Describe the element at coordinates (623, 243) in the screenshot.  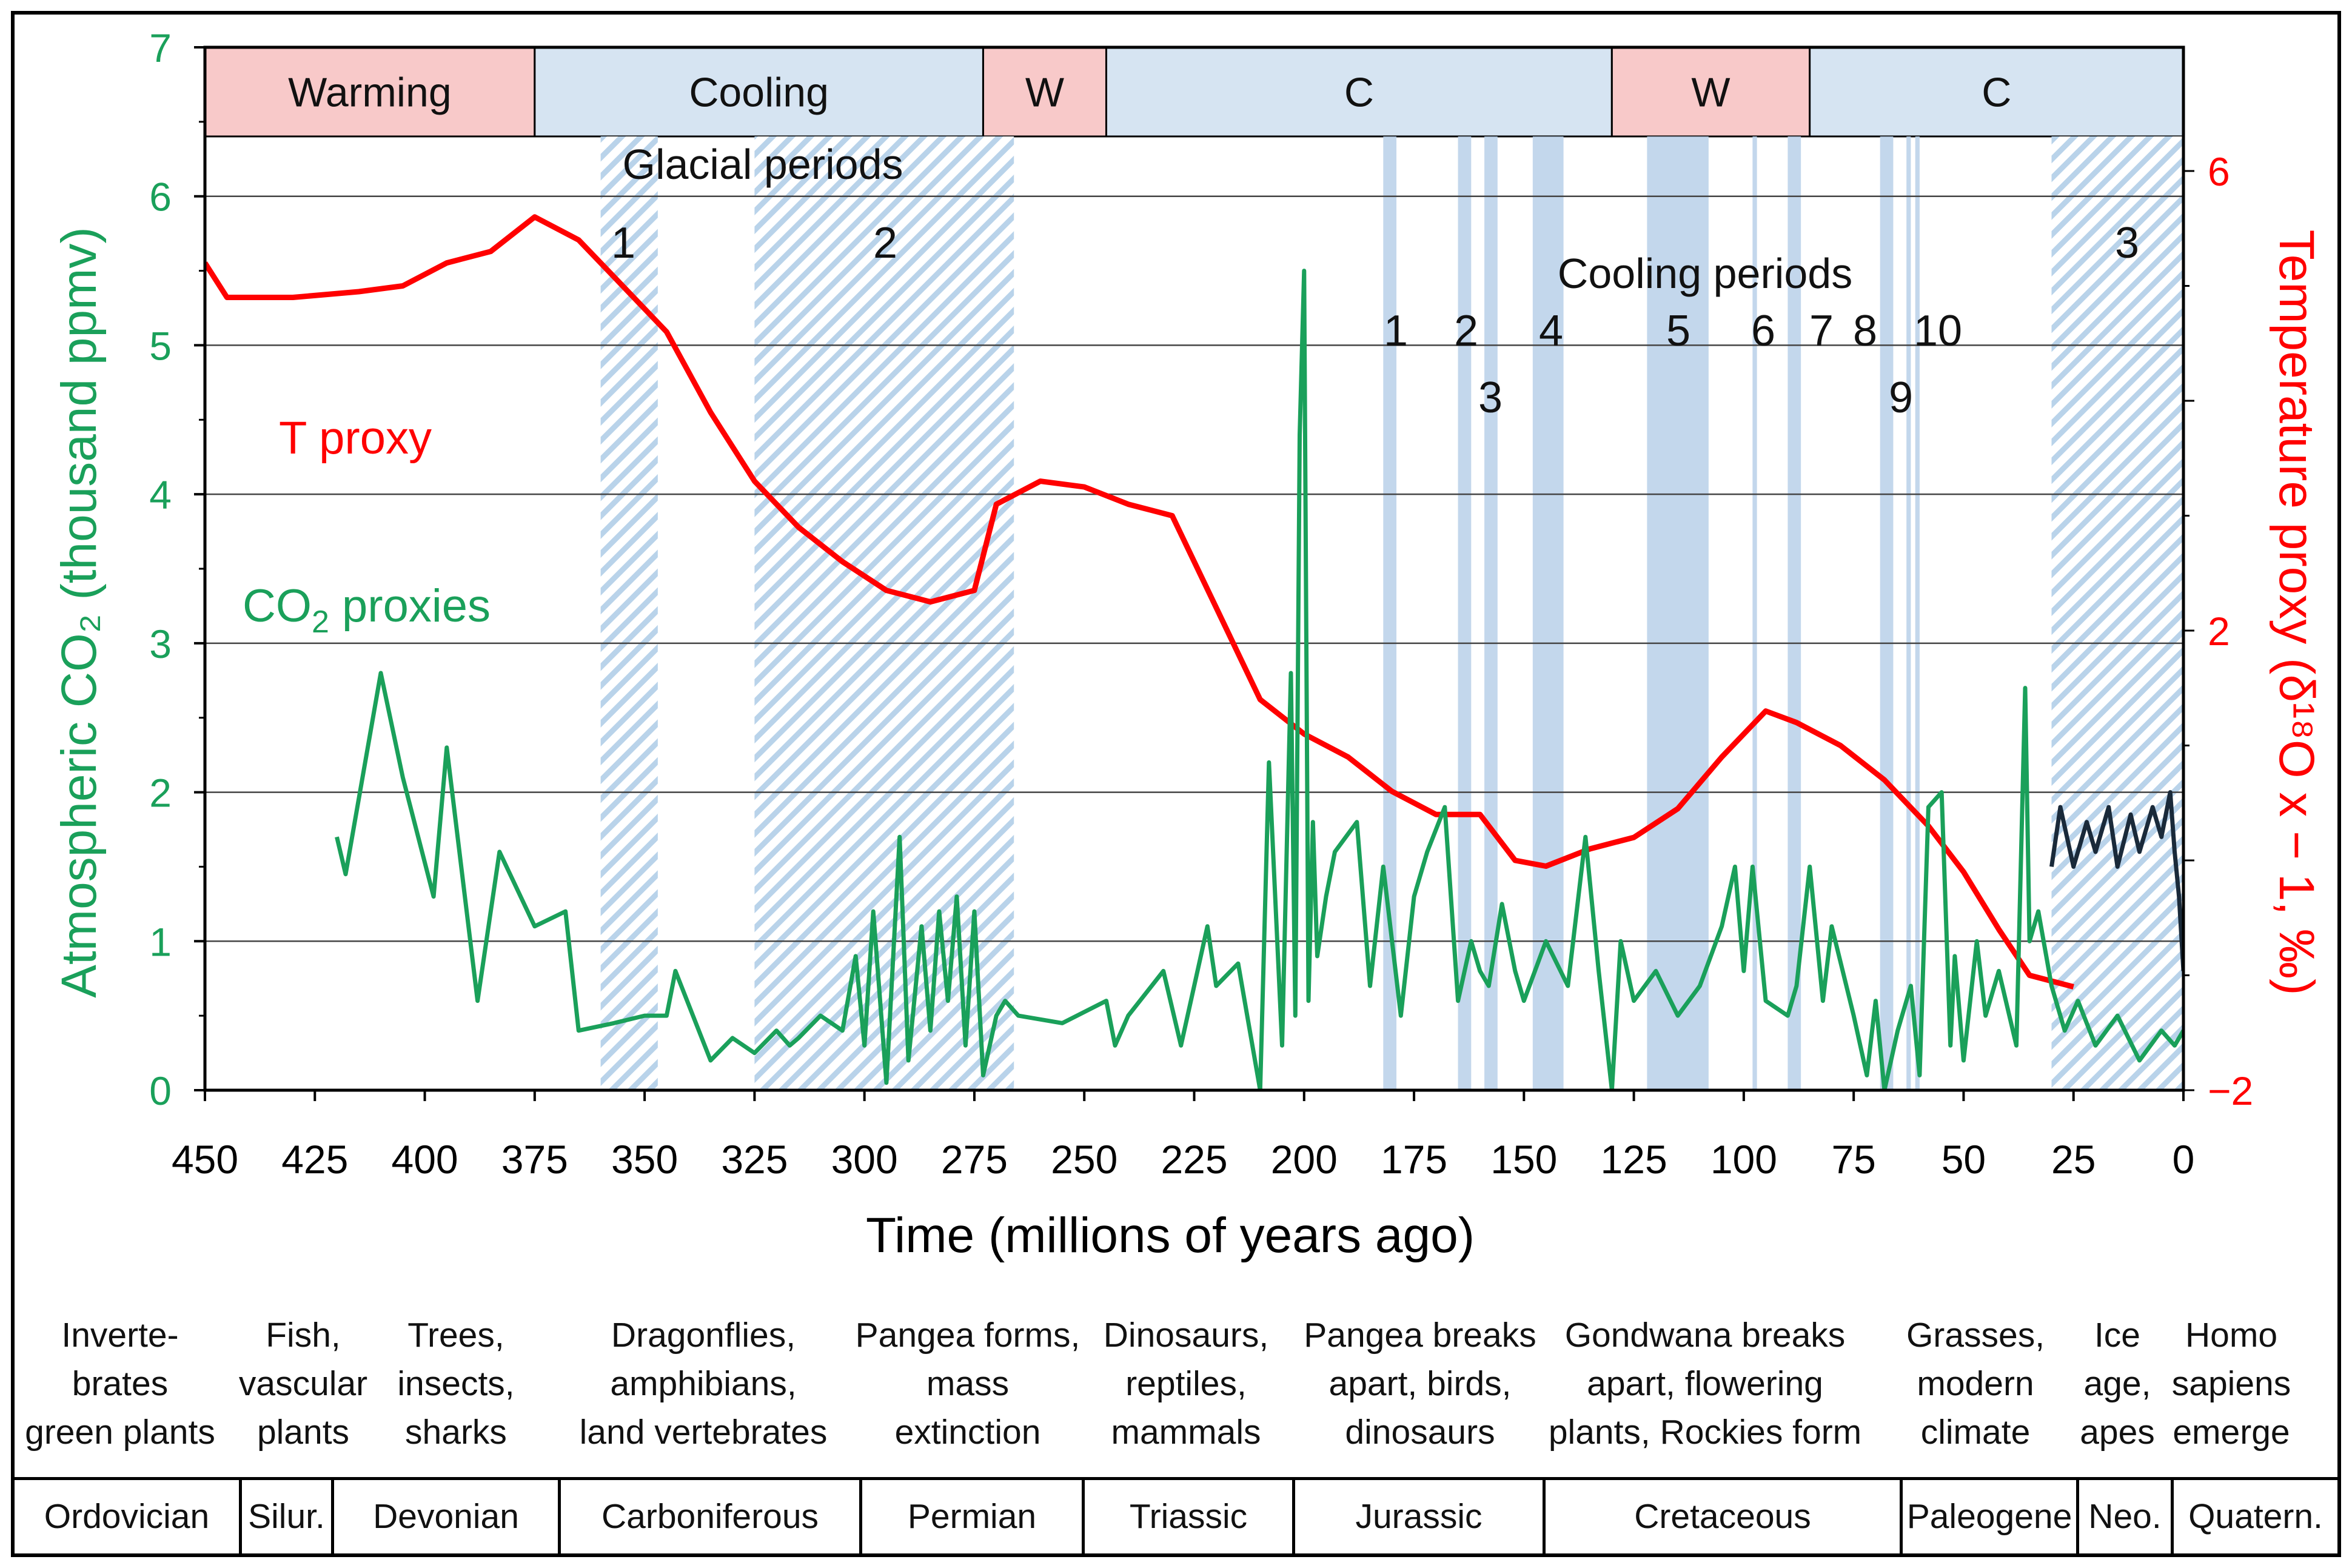
I see `glacial-period-label-1: 1` at that location.